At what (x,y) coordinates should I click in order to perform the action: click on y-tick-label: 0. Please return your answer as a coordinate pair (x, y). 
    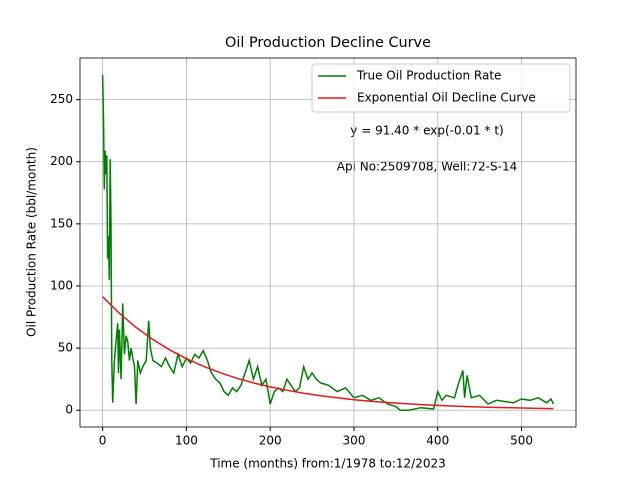
    Looking at the image, I should click on (69, 410).